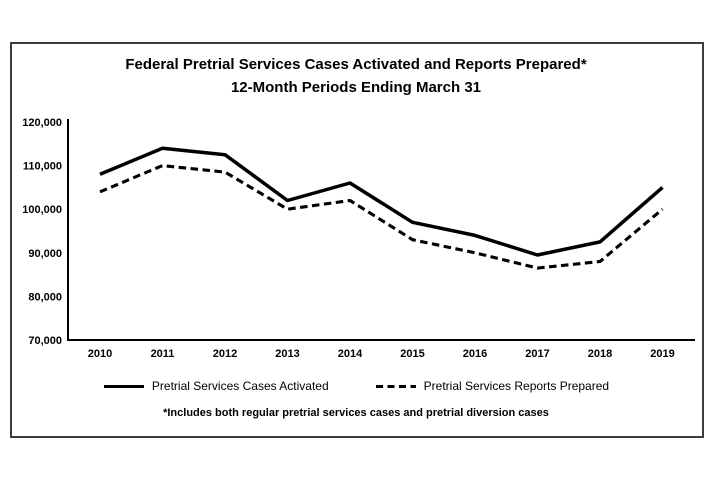 The height and width of the screenshot is (480, 712). Describe the element at coordinates (516, 386) in the screenshot. I see `legend-label-reports-prepared: Pretrial Services Reports Prepared` at that location.